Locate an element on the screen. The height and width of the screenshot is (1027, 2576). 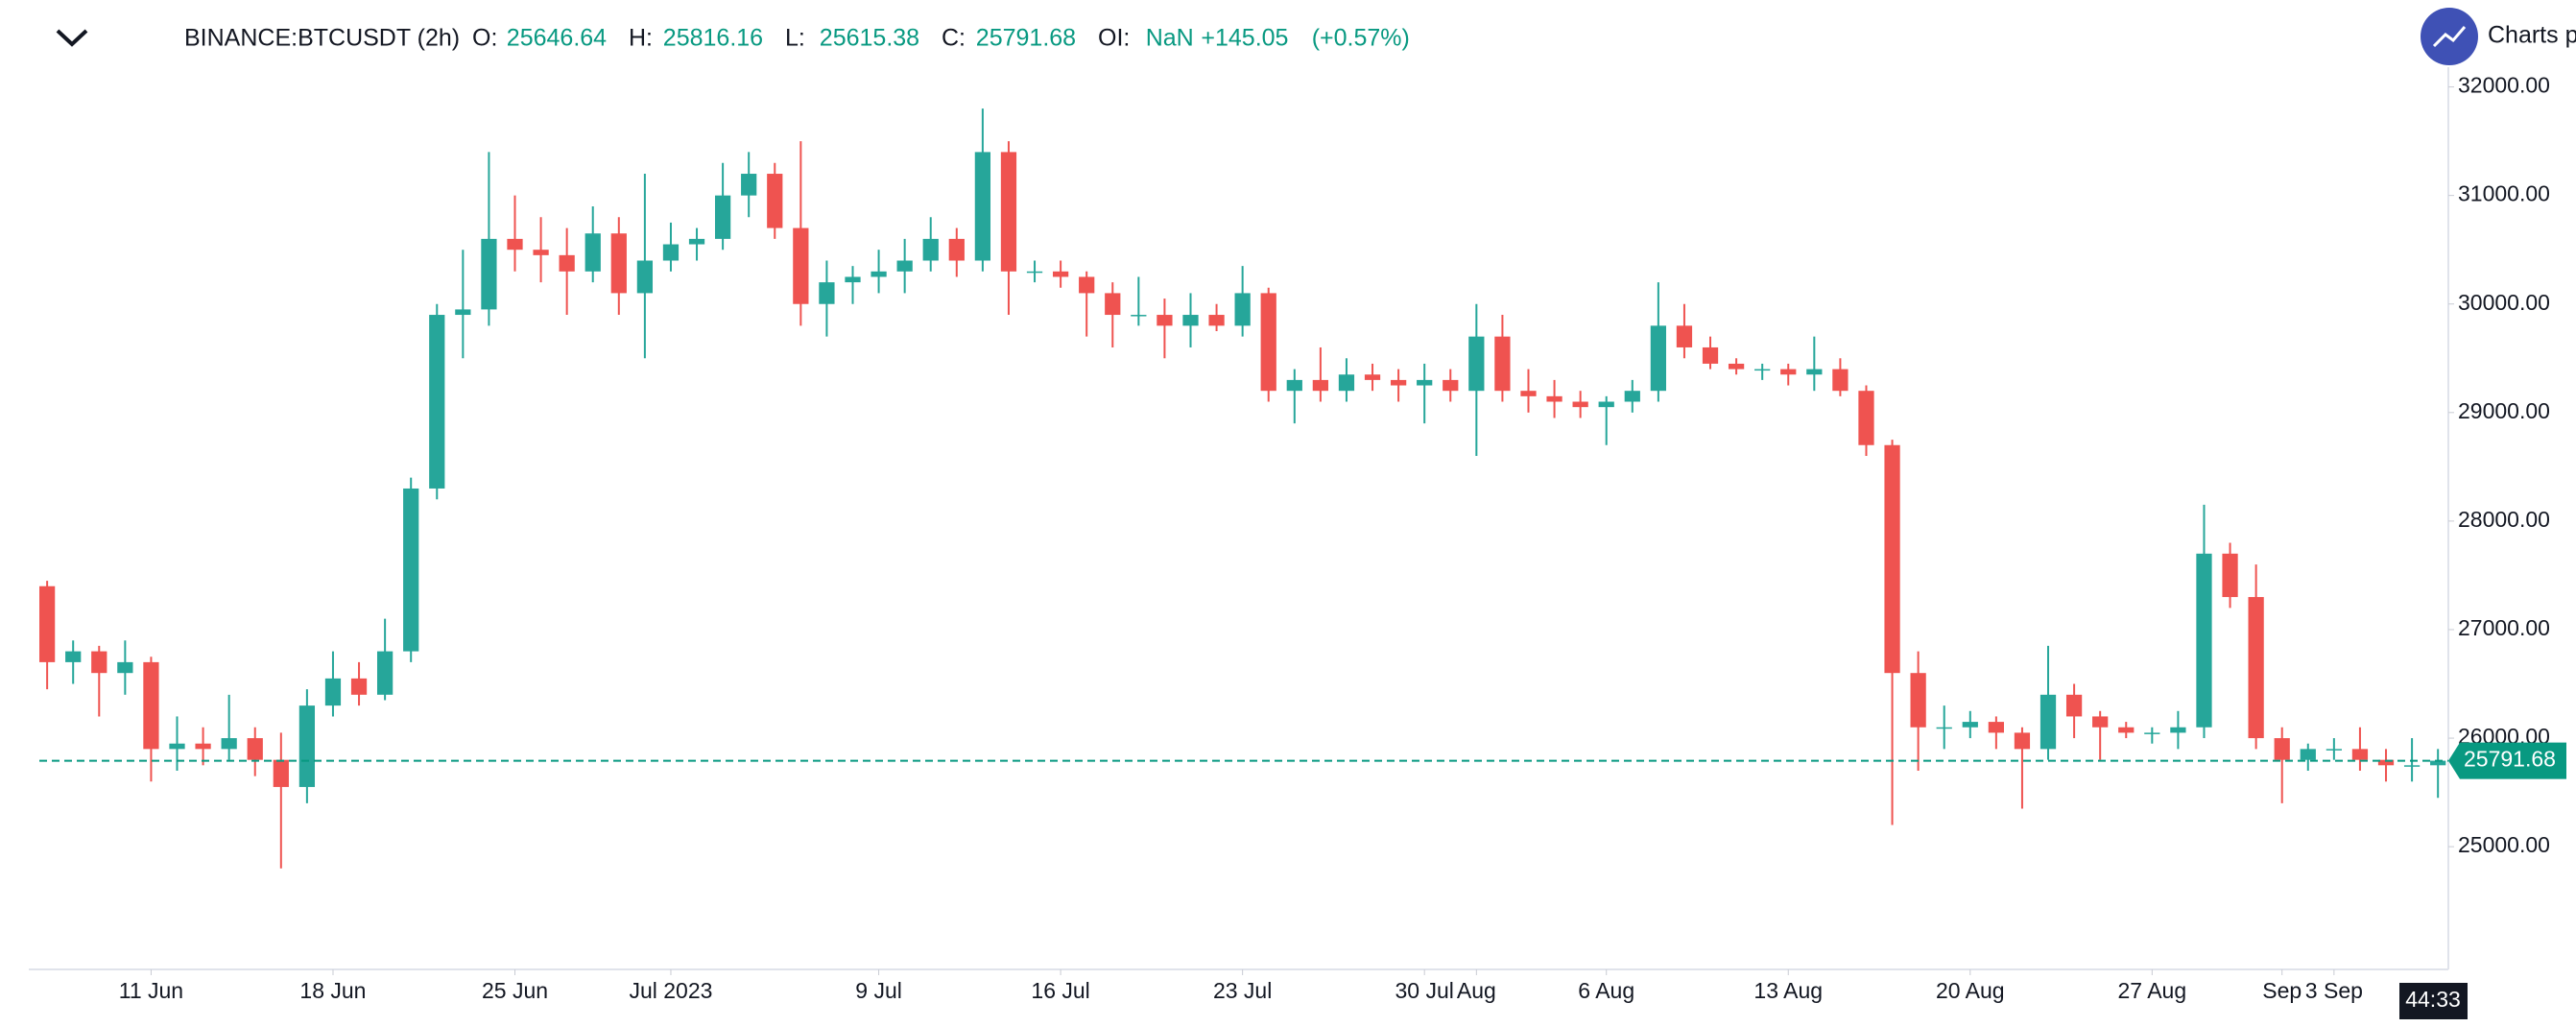
collapse-chevron is located at coordinates (72, 38).